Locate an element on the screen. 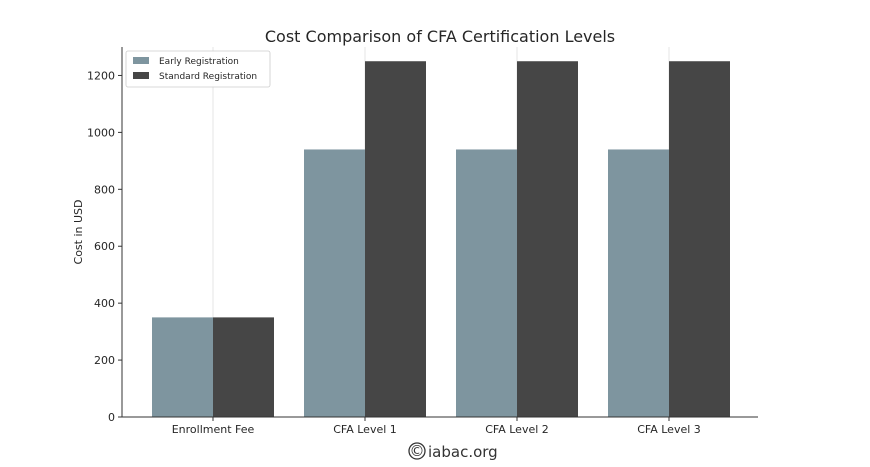 The image size is (870, 467). x-tick-label: CFA Level 3 is located at coordinates (669, 429).